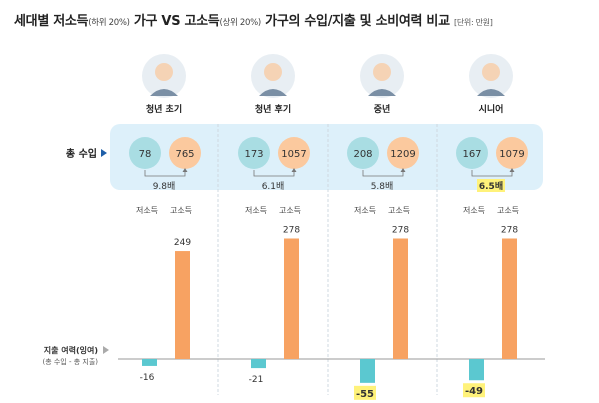  I want to click on surplus-low-label: -55, so click(365, 394).